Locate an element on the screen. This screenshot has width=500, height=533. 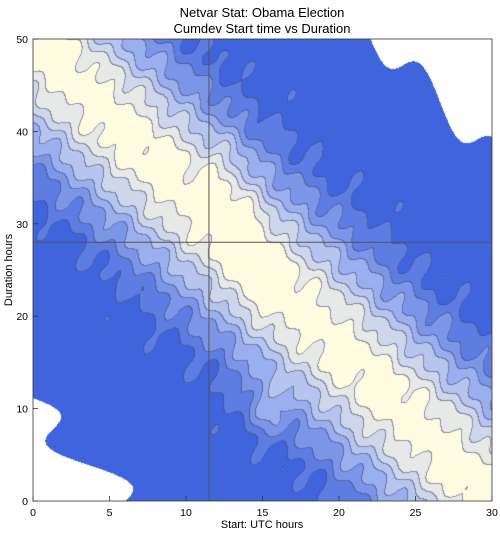
x-tick-label: 5 is located at coordinates (110, 513).